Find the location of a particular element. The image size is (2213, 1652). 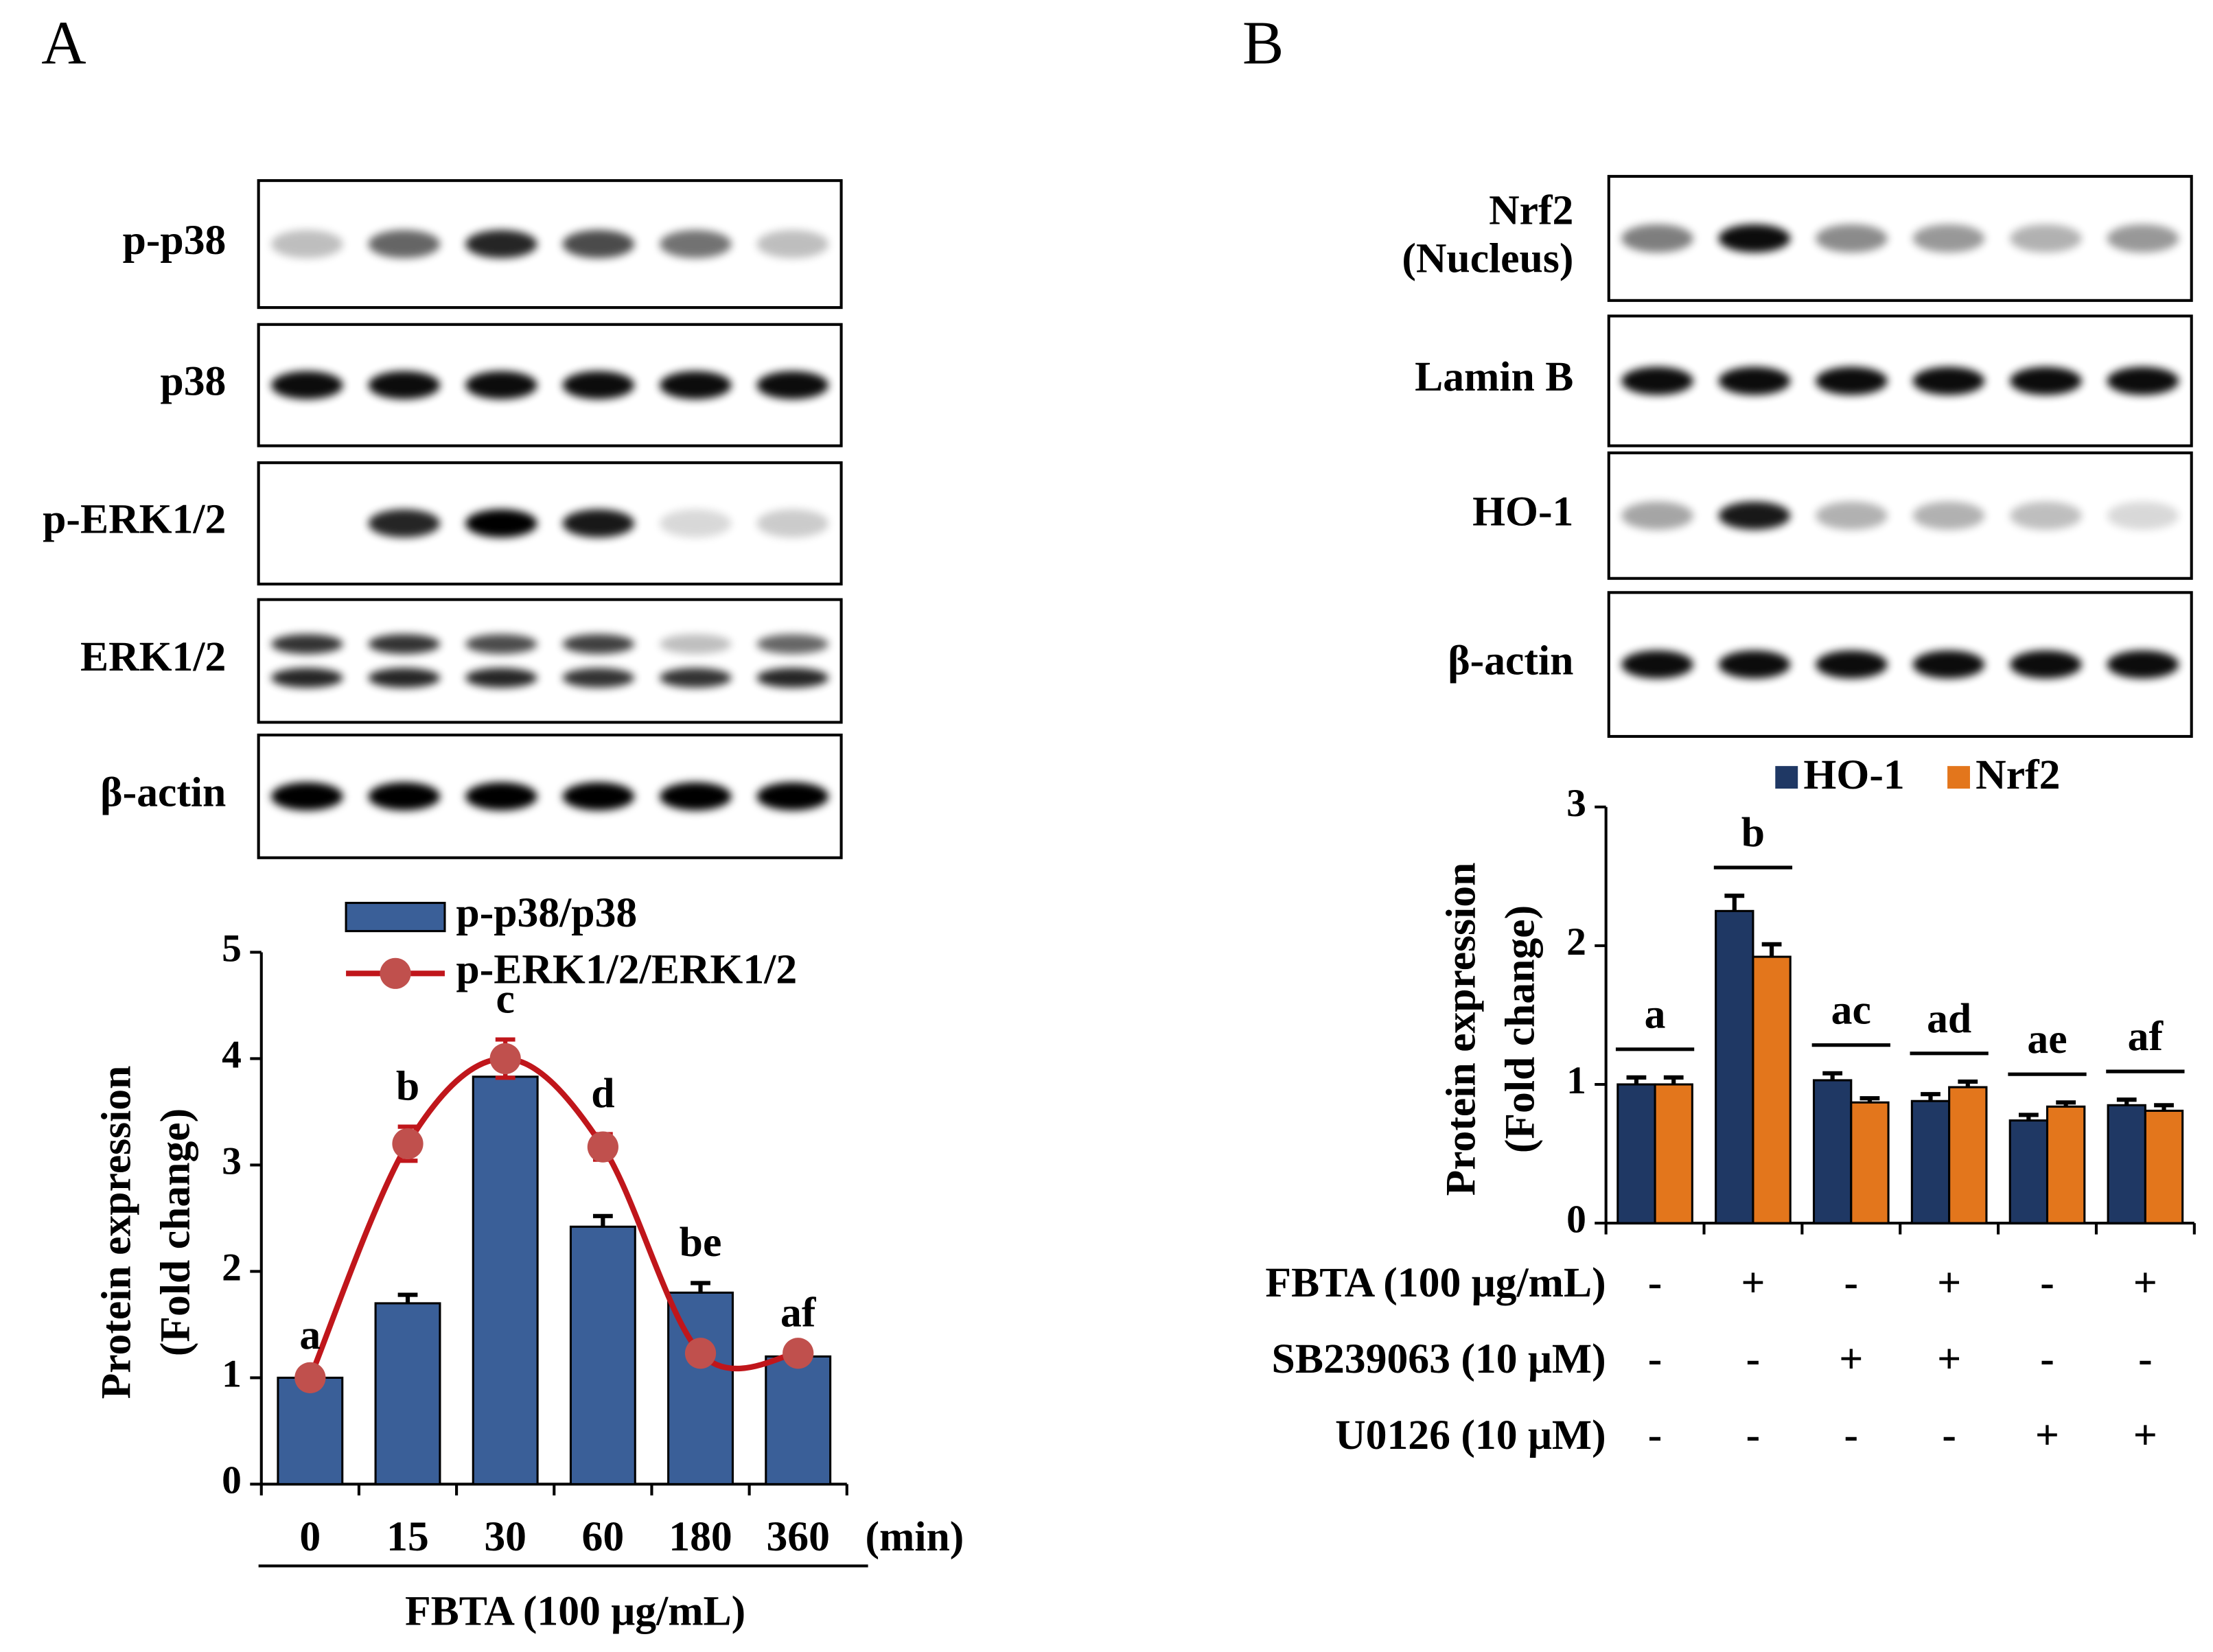

condition-label: FBTA (100 μg/mL) is located at coordinates (1436, 1282).